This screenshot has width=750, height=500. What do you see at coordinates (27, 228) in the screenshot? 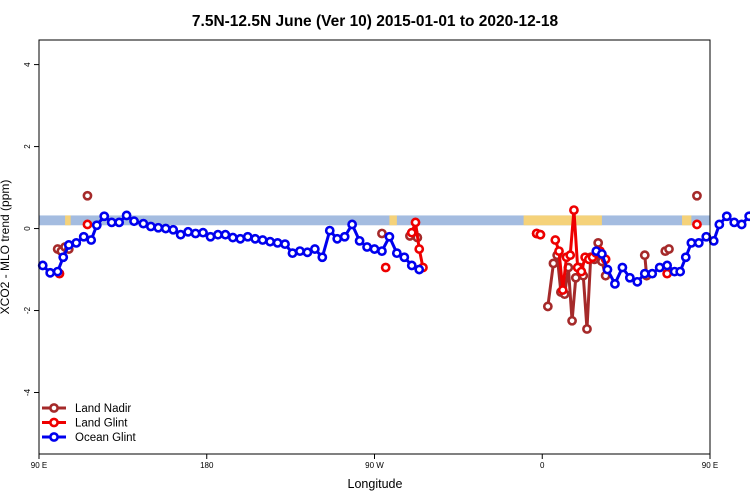
I see `y-tick-label: 0` at bounding box center [27, 228].